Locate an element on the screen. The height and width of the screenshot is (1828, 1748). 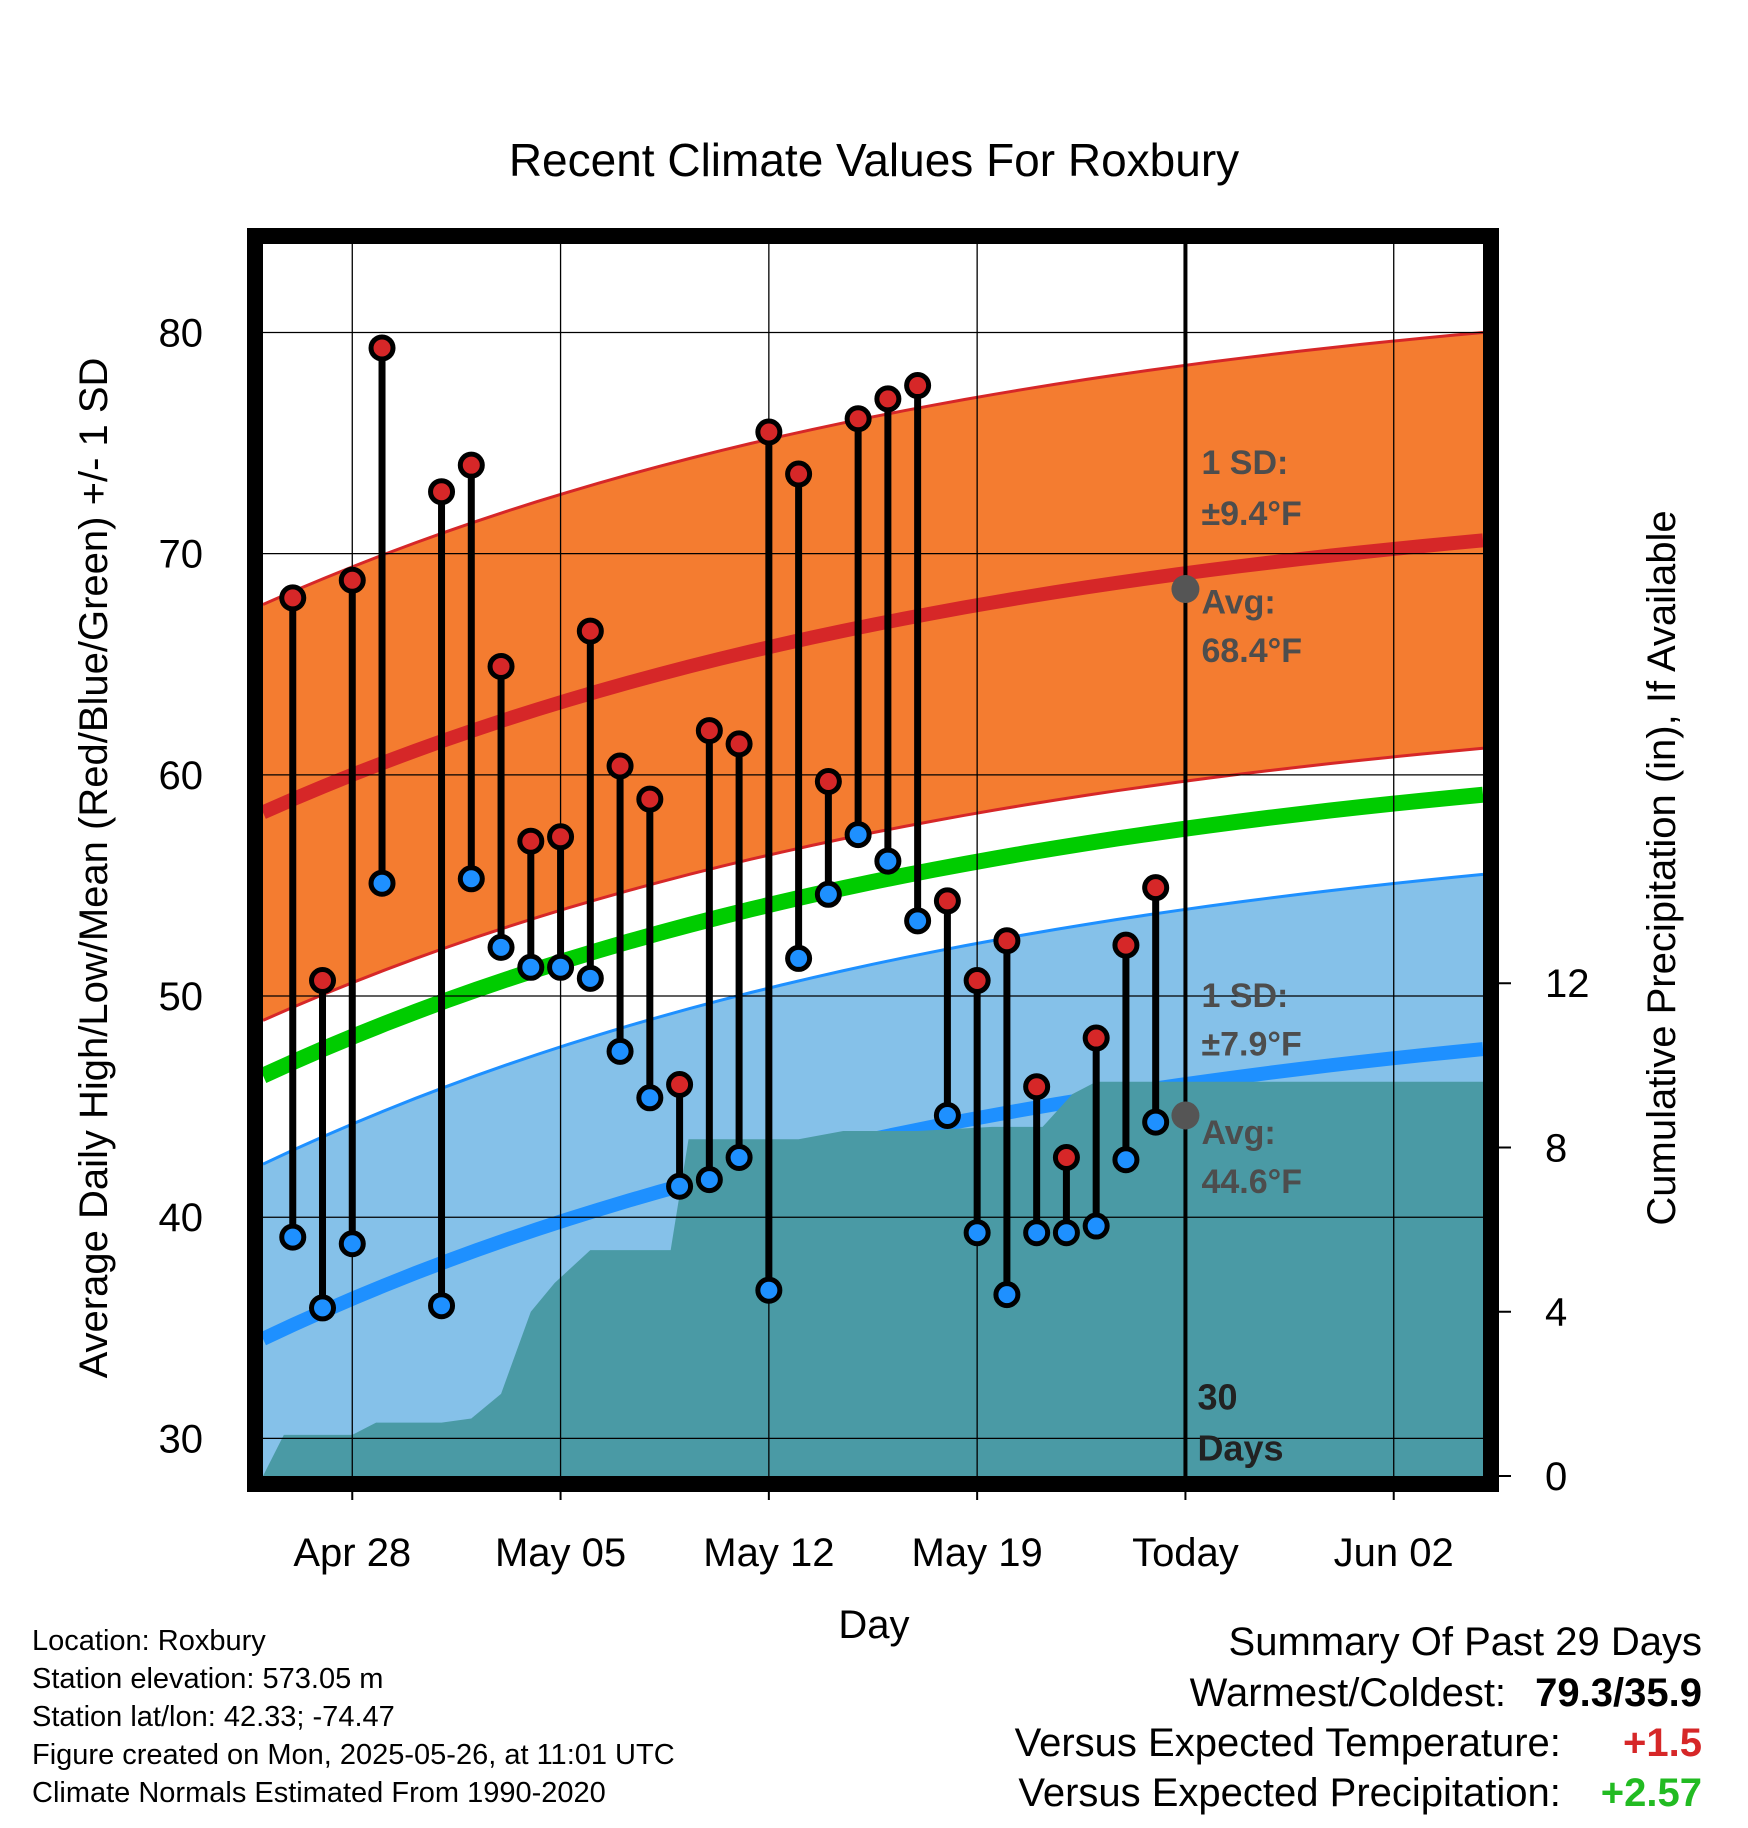
x-tick-label: Today is located at coordinates (1185, 1553).